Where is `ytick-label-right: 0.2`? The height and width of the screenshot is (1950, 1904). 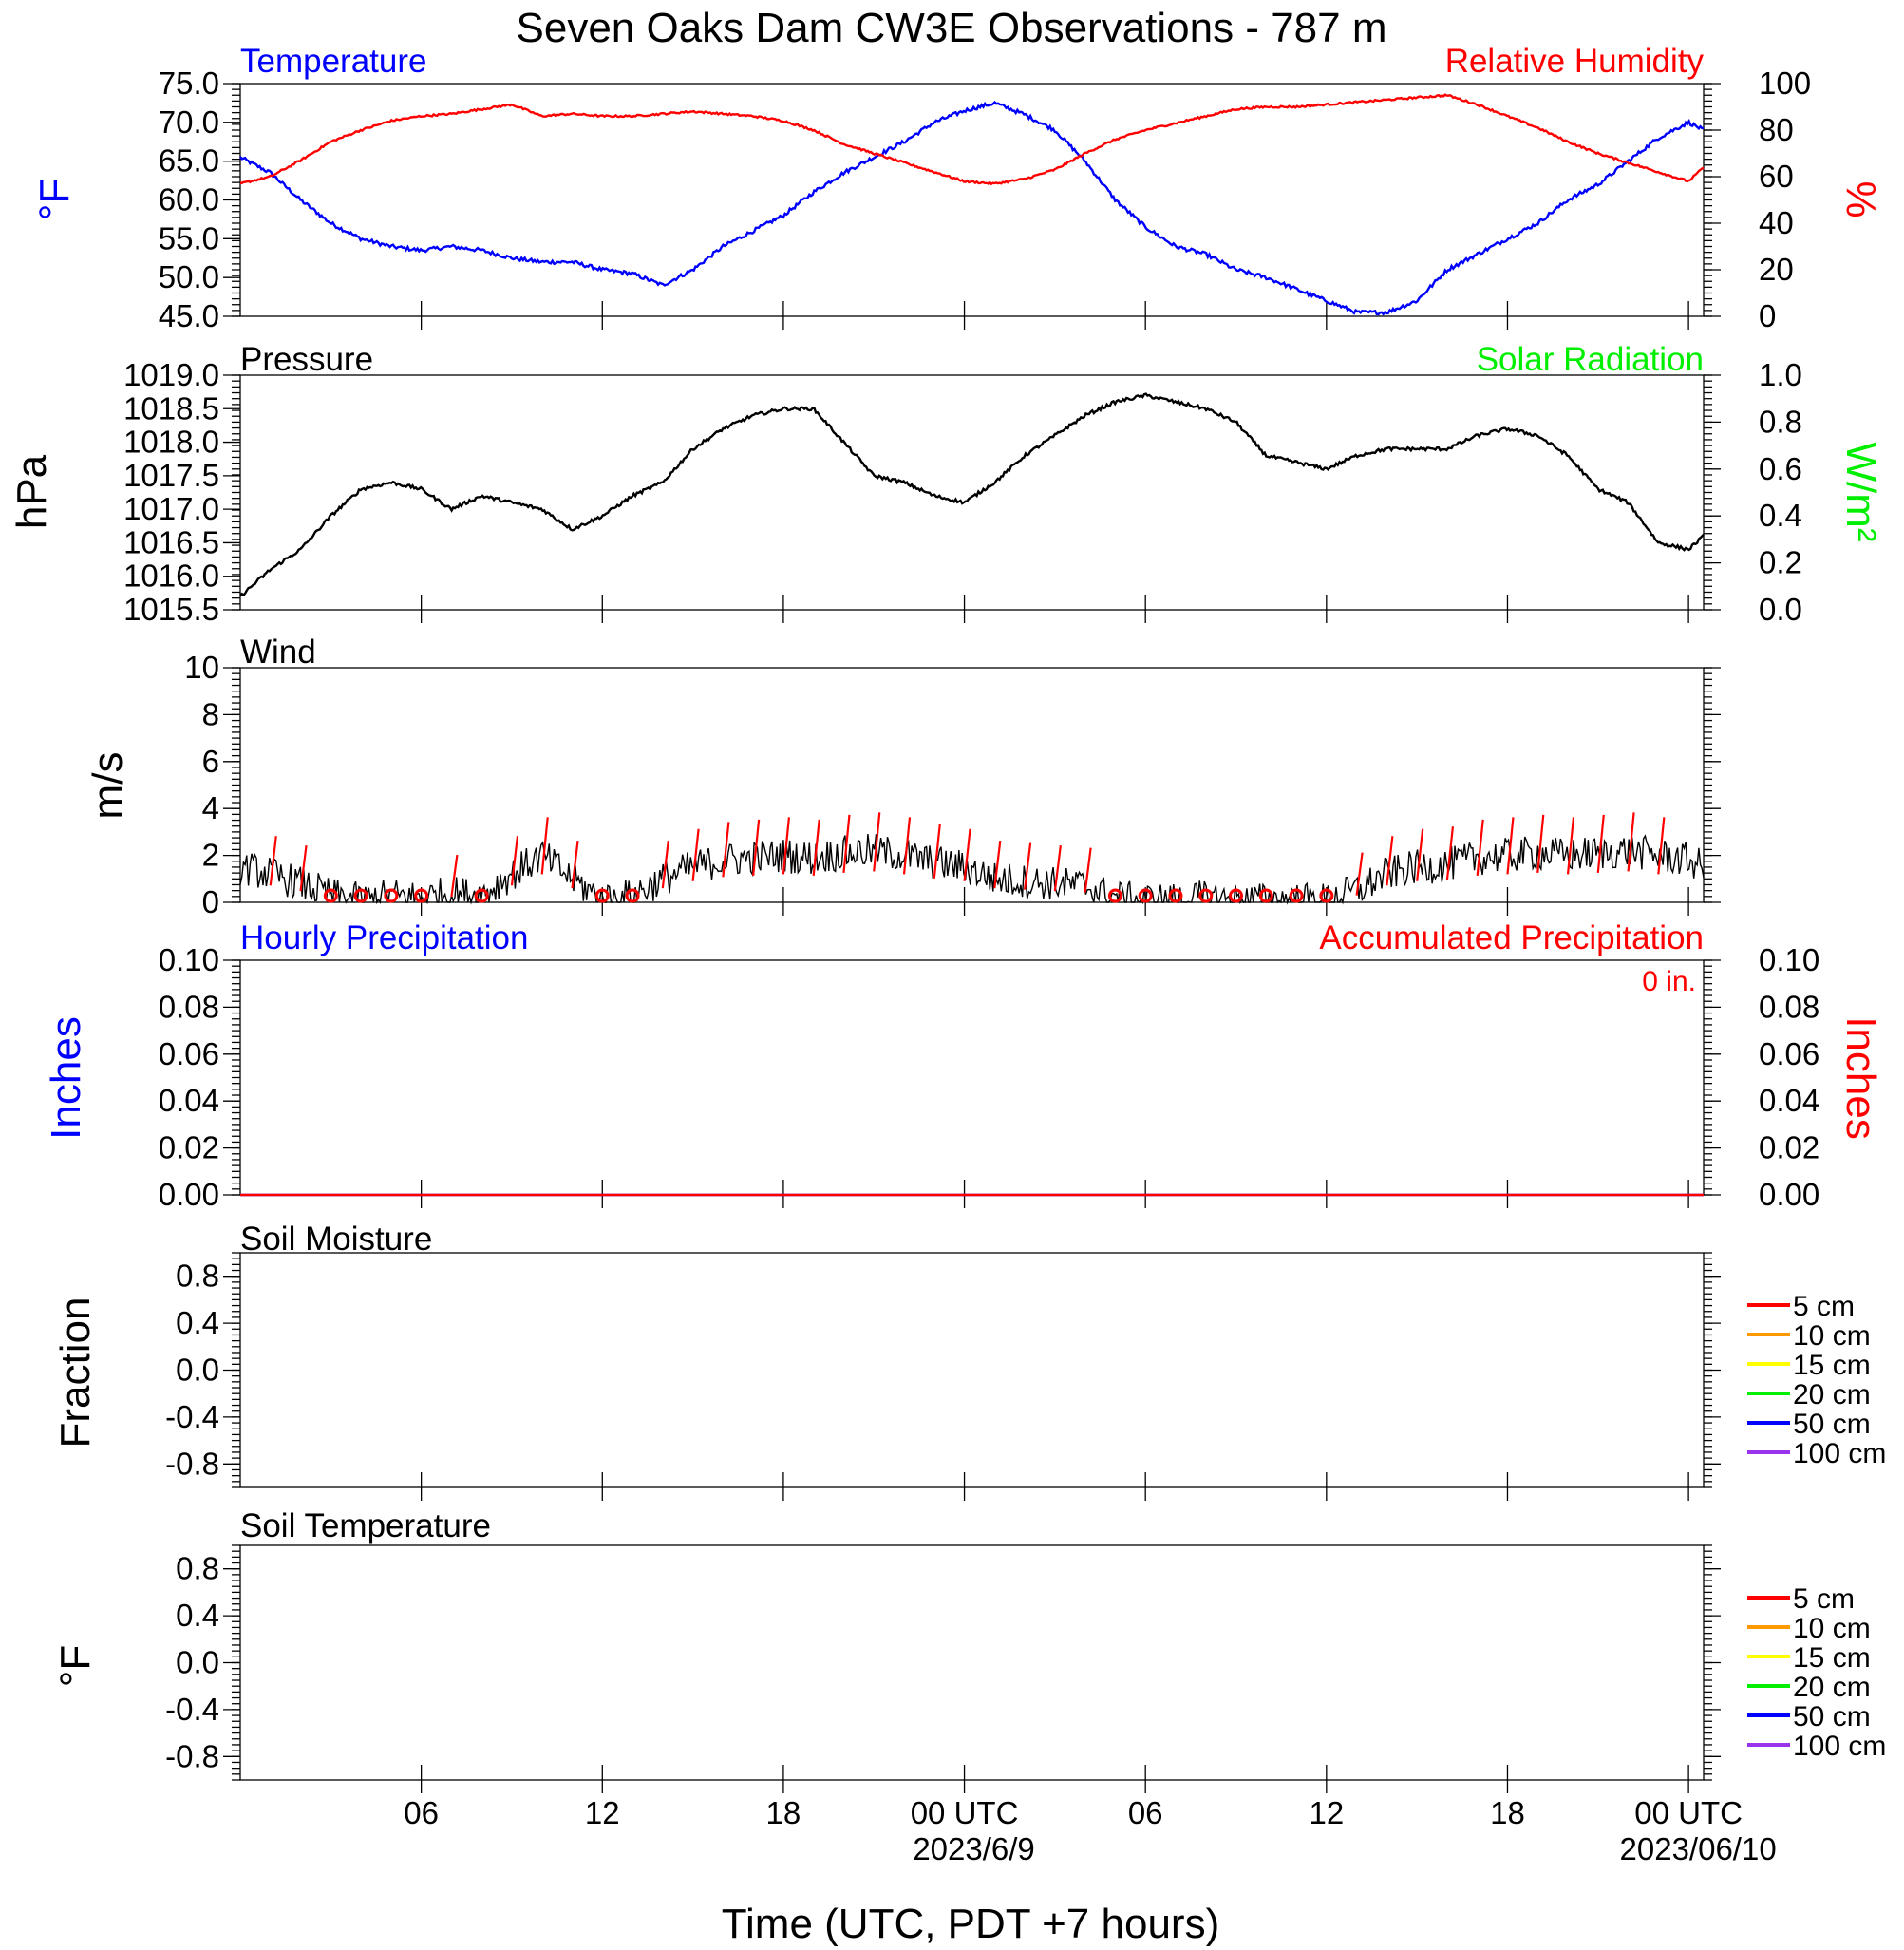
ytick-label-right: 0.2 is located at coordinates (1780, 562).